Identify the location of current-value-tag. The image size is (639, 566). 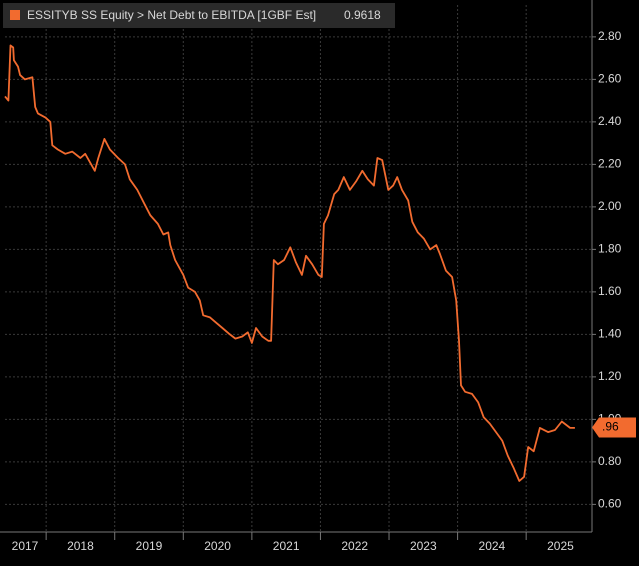
(614, 427).